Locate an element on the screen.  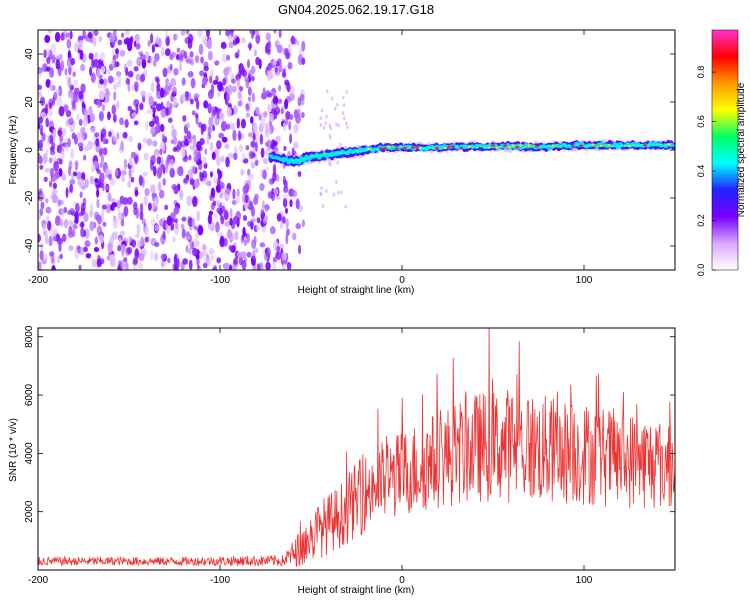
colorbar-tick-label: 0.2 is located at coordinates (701, 220).